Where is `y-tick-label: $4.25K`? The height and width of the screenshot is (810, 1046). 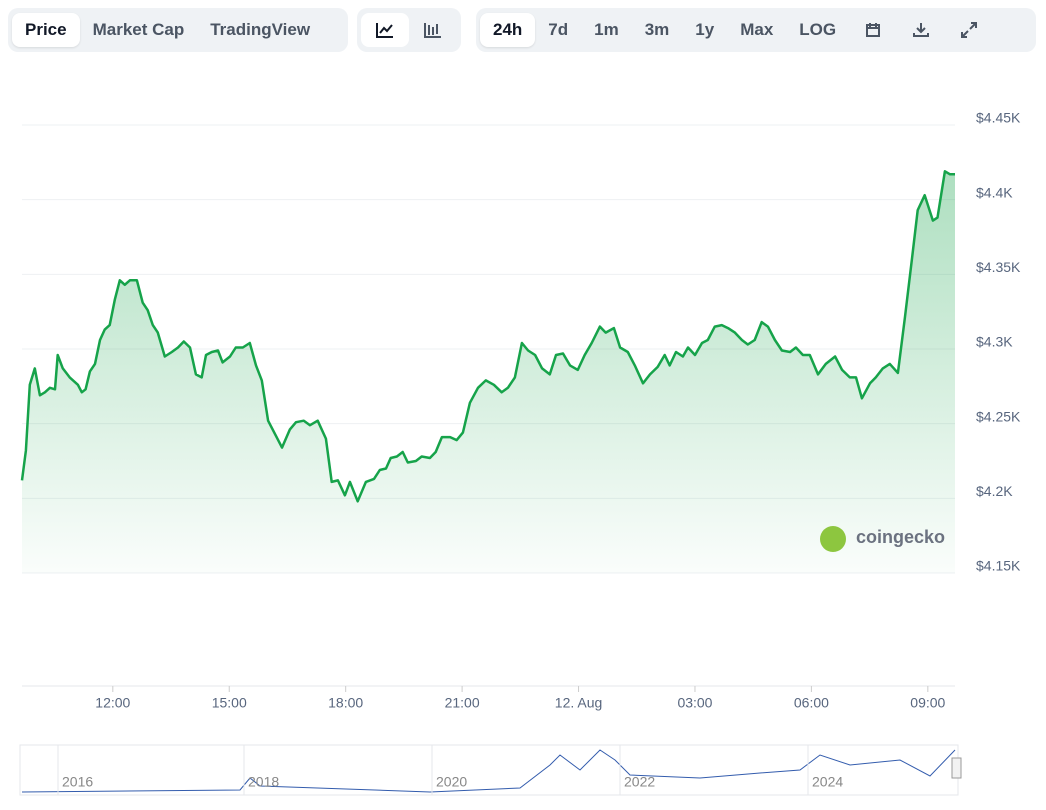
y-tick-label: $4.25K is located at coordinates (998, 416).